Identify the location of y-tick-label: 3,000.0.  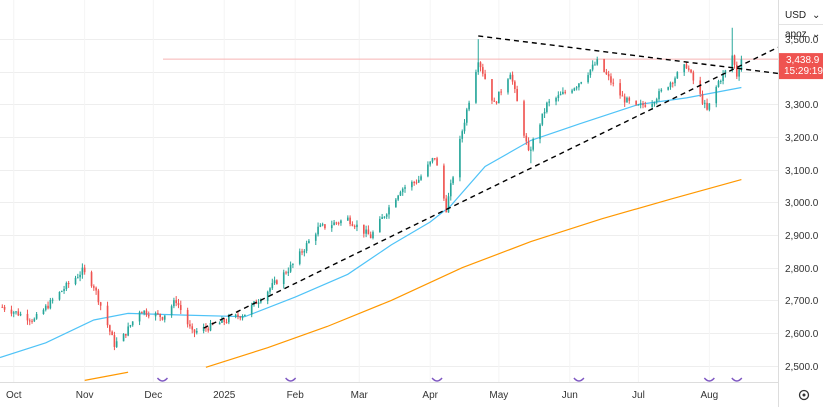
(802, 203).